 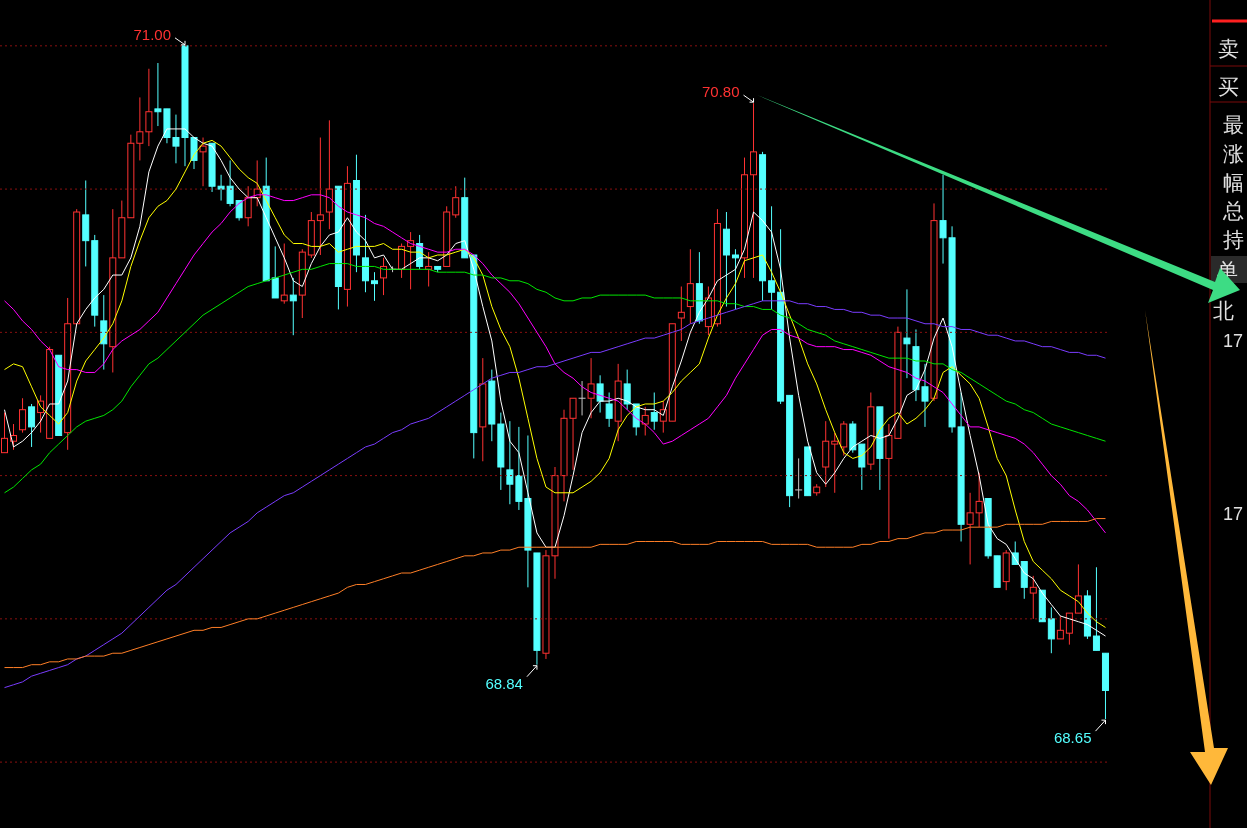 What do you see at coordinates (1233, 239) in the screenshot?
I see `text: 持` at bounding box center [1233, 239].